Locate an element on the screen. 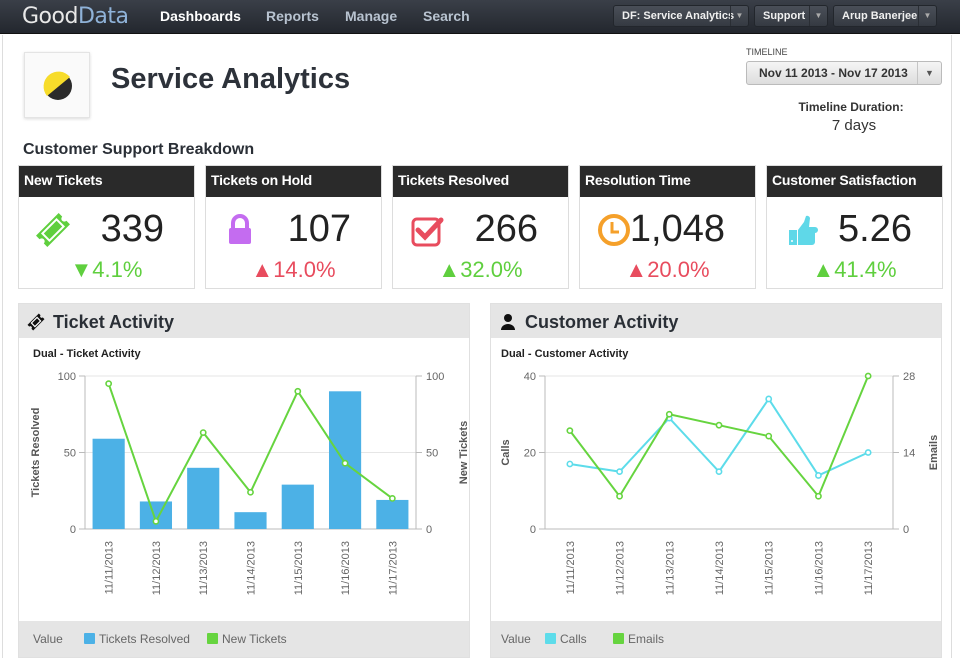 Image resolution: width=960 pixels, height=658 pixels. ticket-icon is located at coordinates (36, 322).